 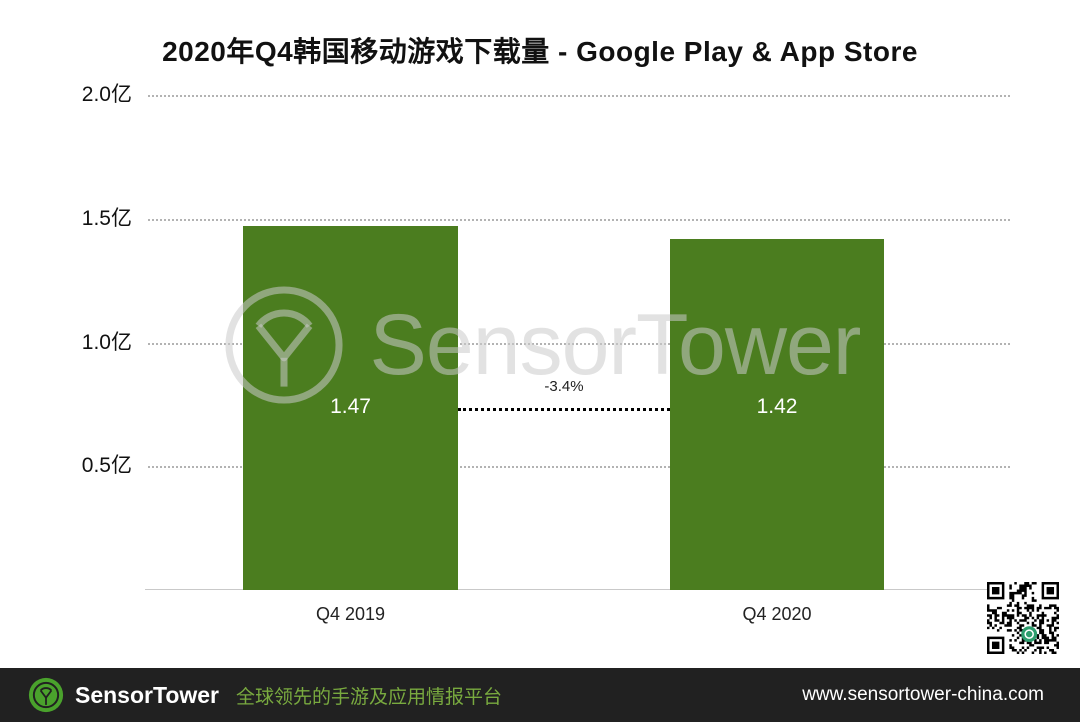 I want to click on change-connector-line, so click(x=564, y=409).